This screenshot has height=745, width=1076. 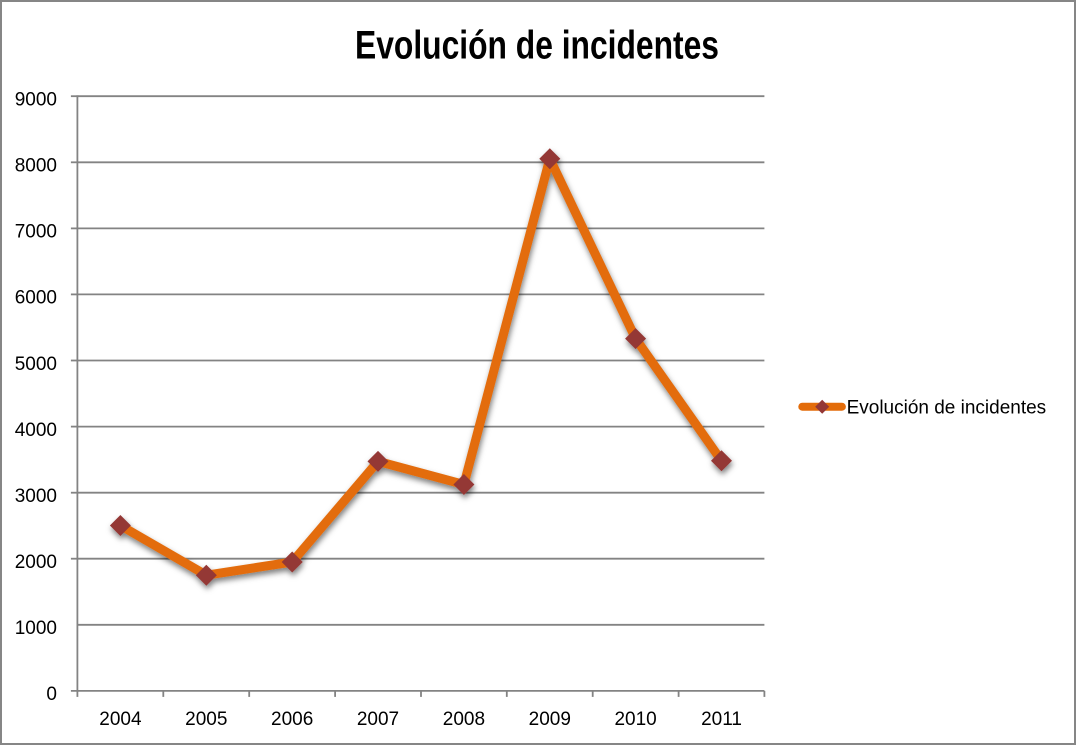 I want to click on svg-text: 9000, so click(x=36, y=100).